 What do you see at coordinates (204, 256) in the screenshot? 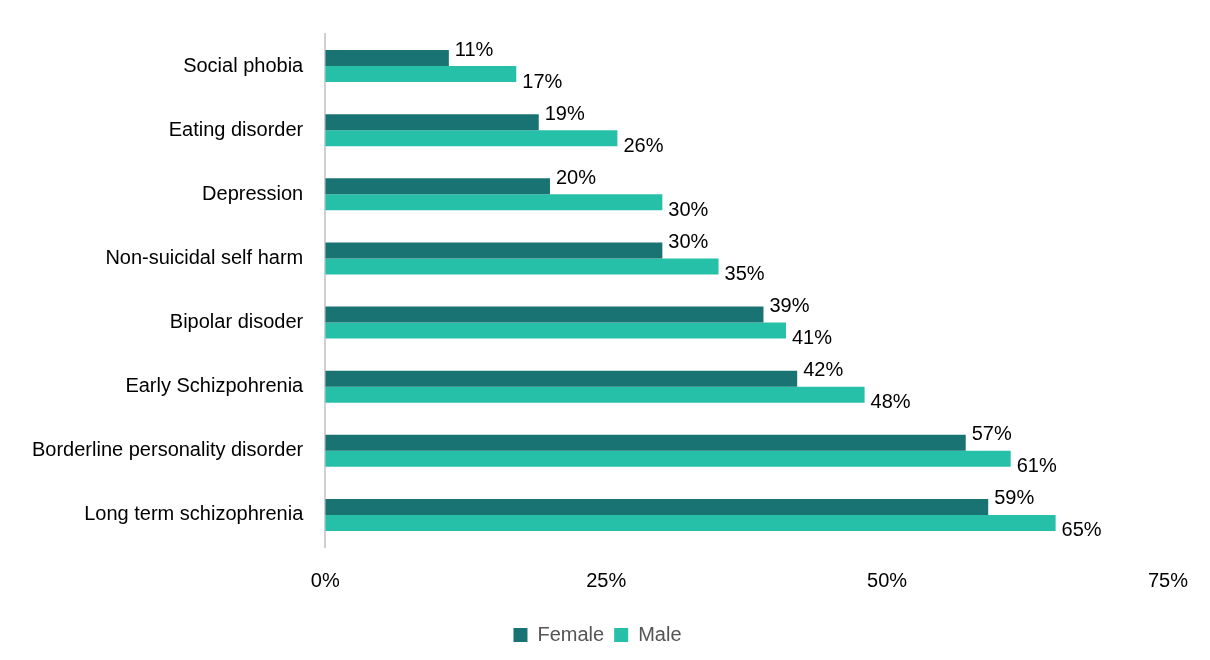
I see `y-tick-label: Non-suicidal self harm` at bounding box center [204, 256].